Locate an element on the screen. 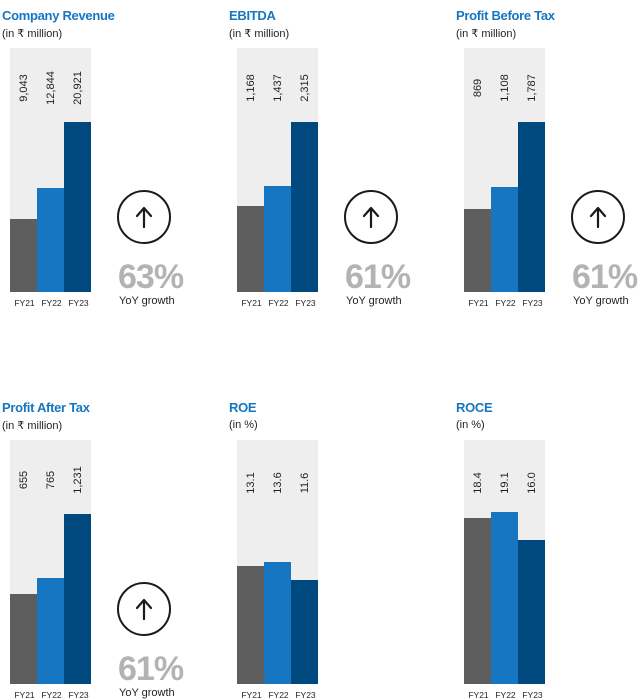 This screenshot has height=700, width=642. bar-value-label: 9,043 is located at coordinates (23, 88).